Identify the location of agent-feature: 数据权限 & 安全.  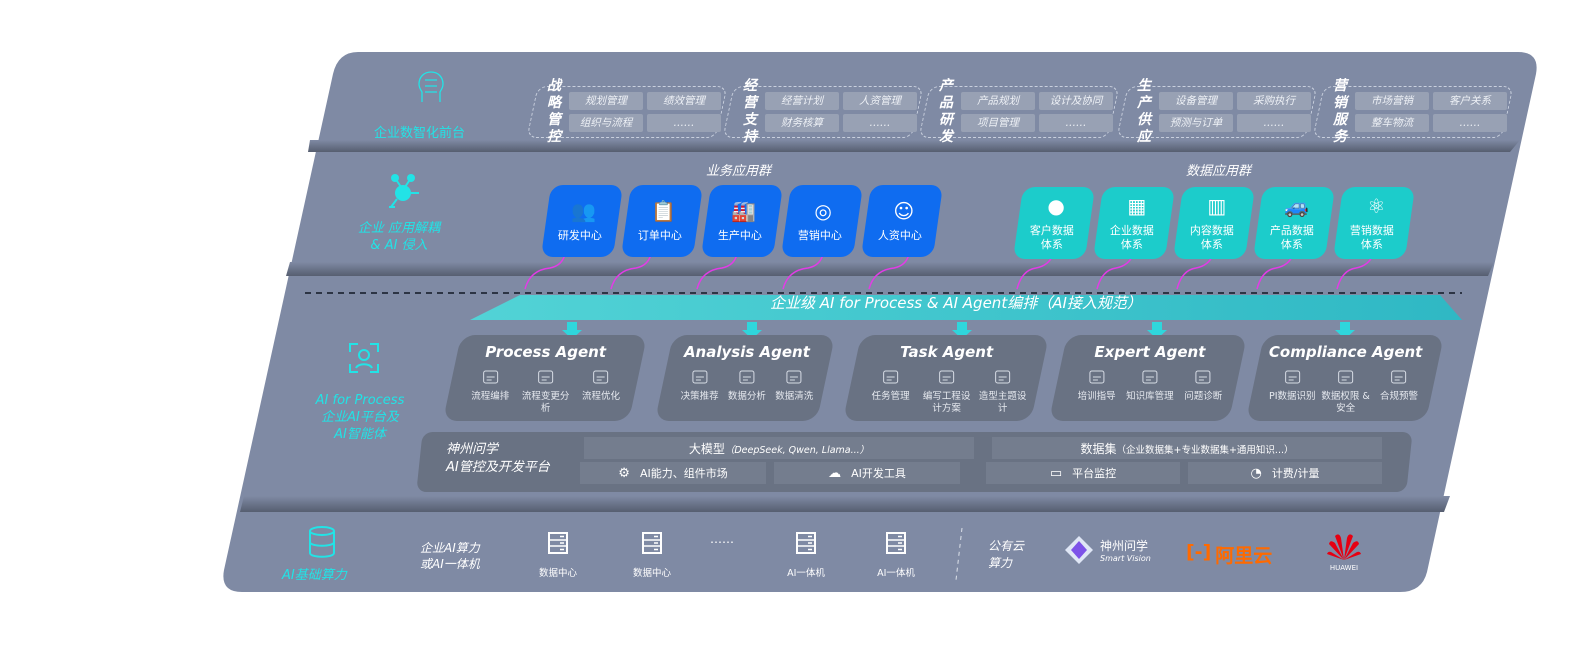
(1345, 392).